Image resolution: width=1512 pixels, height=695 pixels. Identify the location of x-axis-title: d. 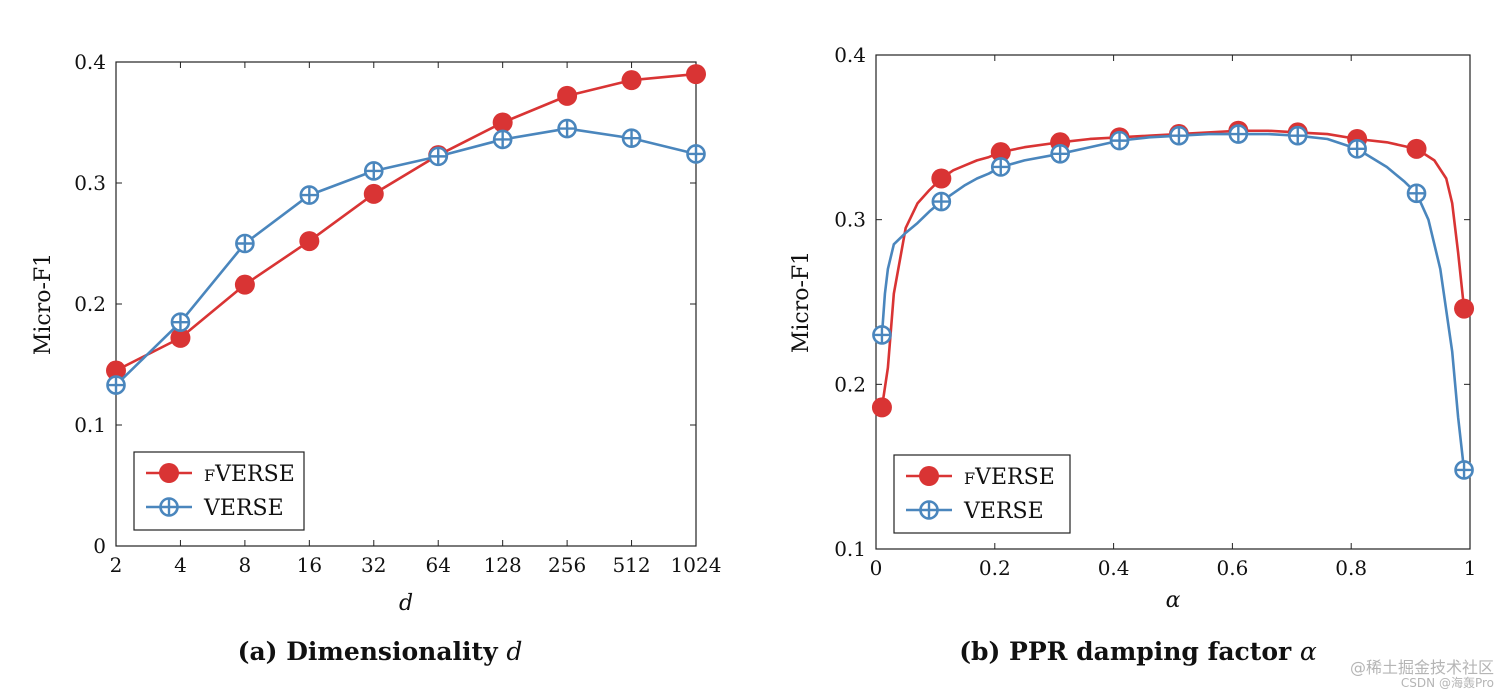
(406, 603).